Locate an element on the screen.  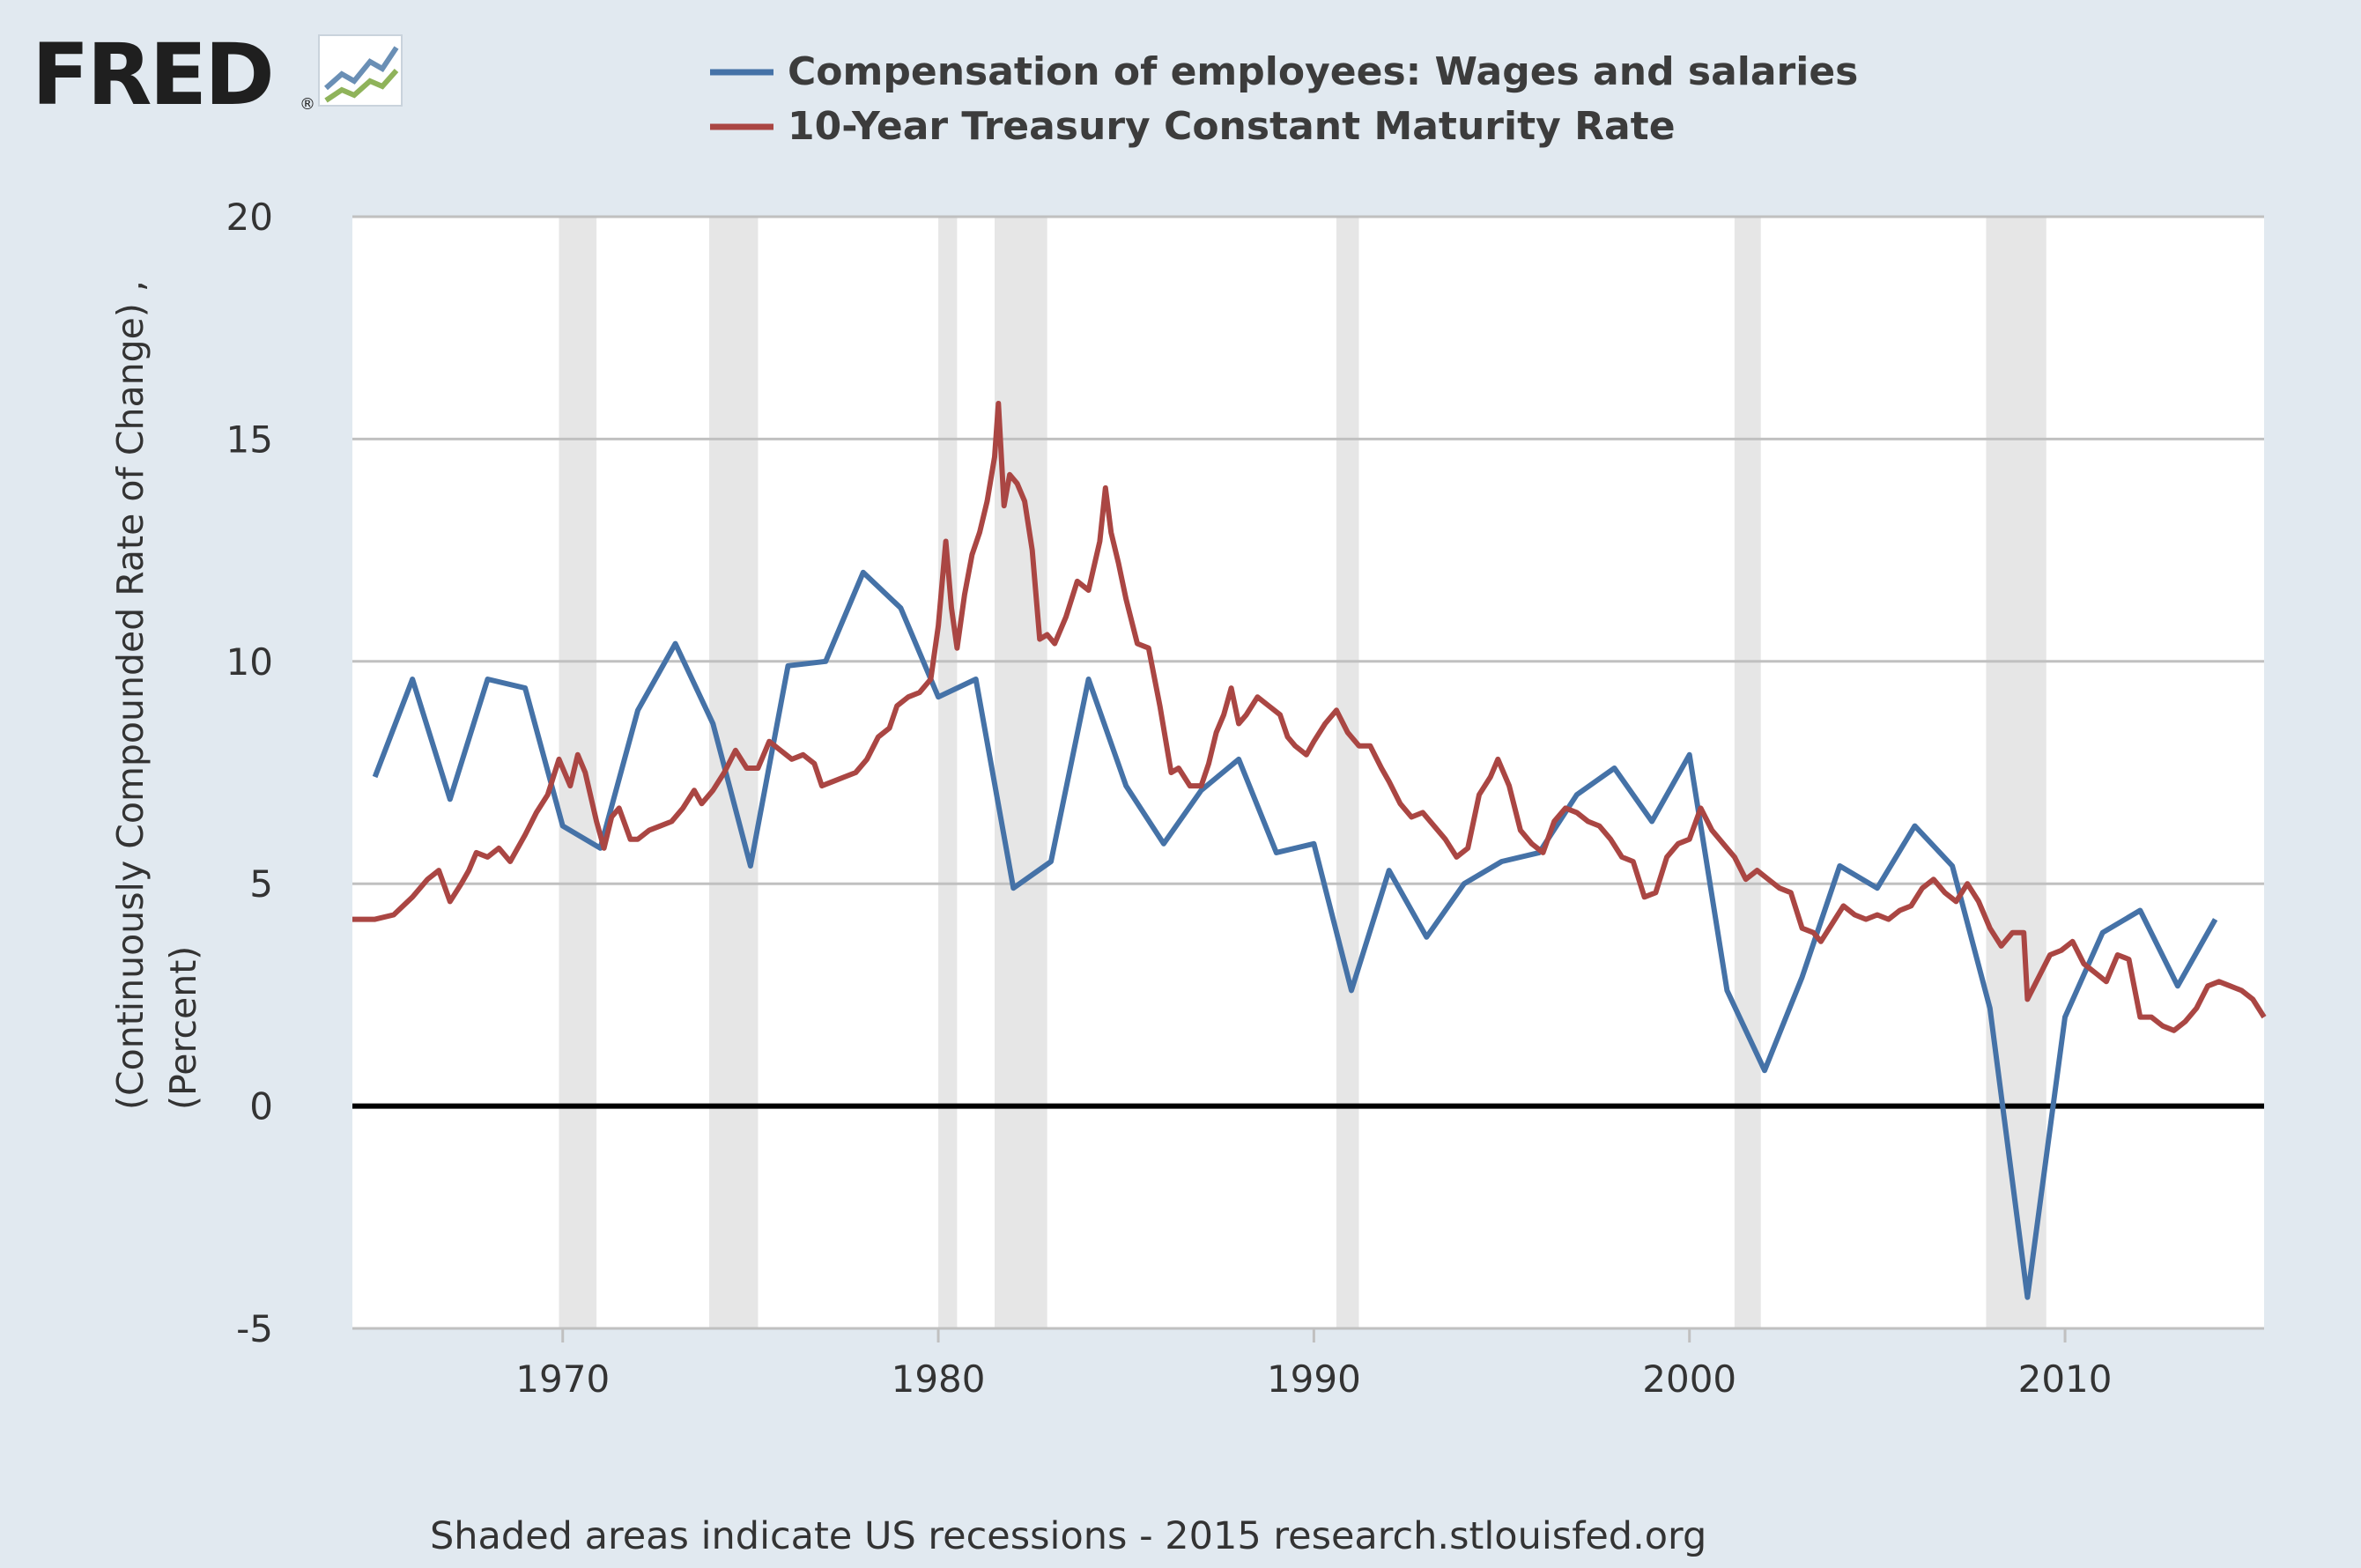
y-tick-label: -5 is located at coordinates (254, 1328).